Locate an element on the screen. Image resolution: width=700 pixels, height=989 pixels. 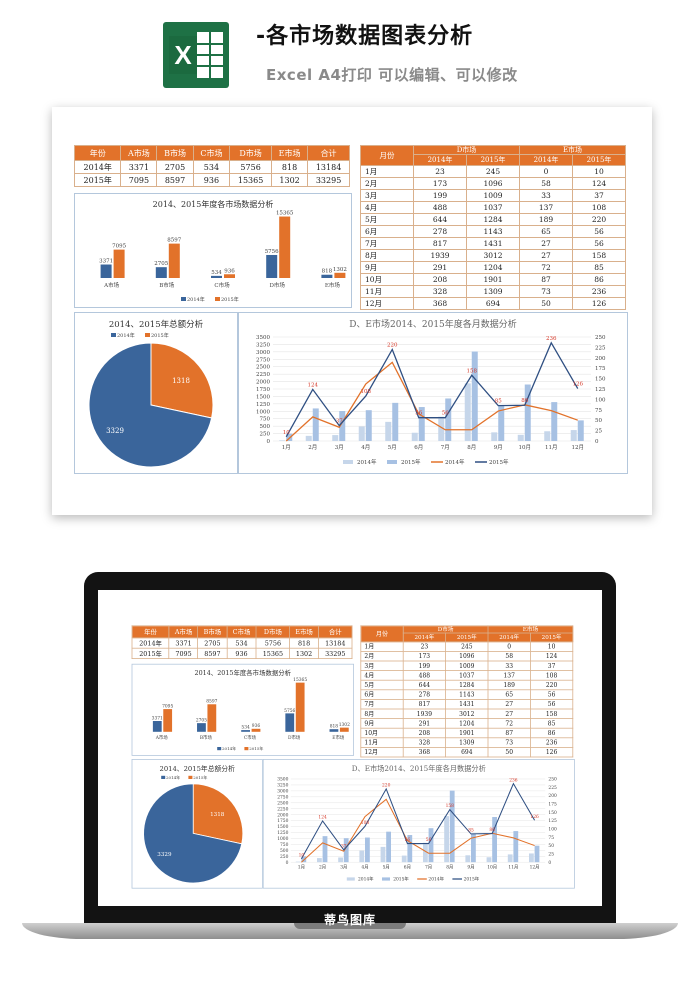
summary-col-header: A市场 is located at coordinates (139, 153).